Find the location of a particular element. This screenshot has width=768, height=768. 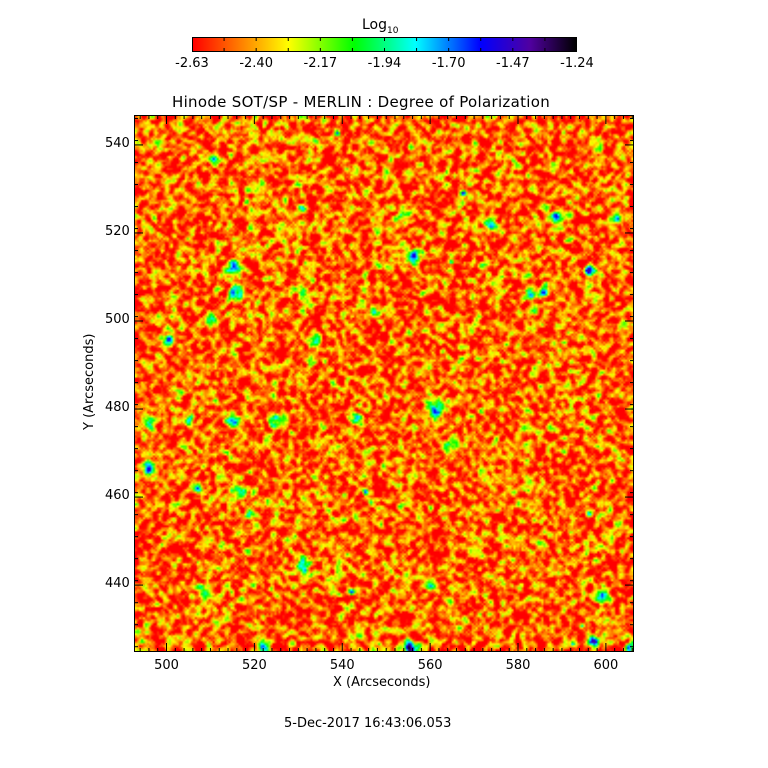

colorbar-tick-label: -1.70 is located at coordinates (448, 63).